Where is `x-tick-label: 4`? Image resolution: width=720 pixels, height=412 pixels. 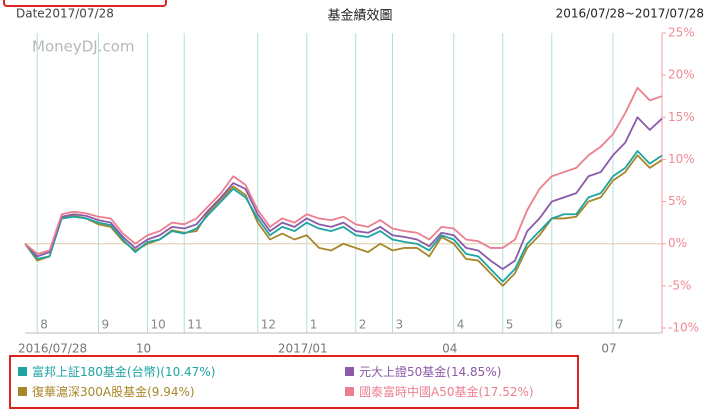 x-tick-label: 4 is located at coordinates (461, 325).